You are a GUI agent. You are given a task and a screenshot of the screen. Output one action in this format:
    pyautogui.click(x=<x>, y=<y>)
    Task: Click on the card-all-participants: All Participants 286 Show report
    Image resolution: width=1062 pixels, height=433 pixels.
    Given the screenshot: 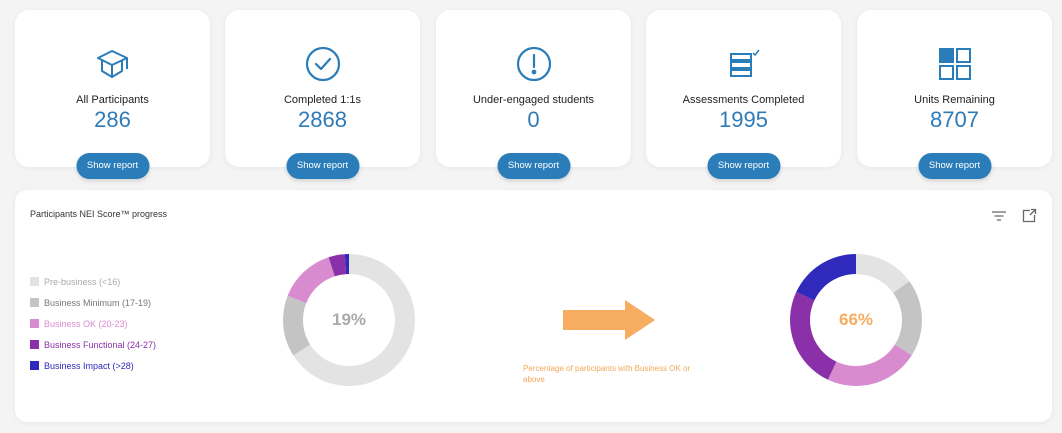 What is the action you would take?
    pyautogui.click(x=112, y=94)
    